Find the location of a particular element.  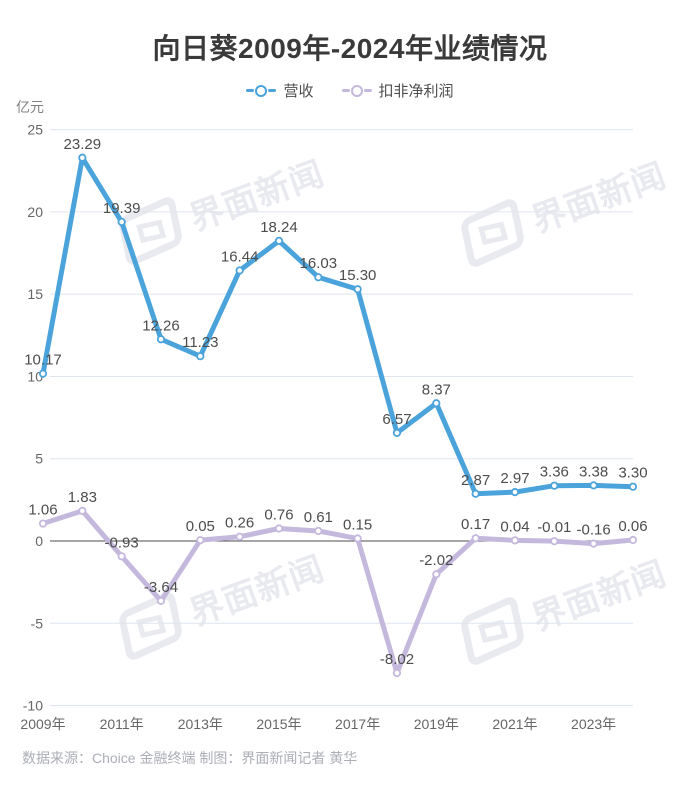

y-tick-label: 25 is located at coordinates (35, 130).